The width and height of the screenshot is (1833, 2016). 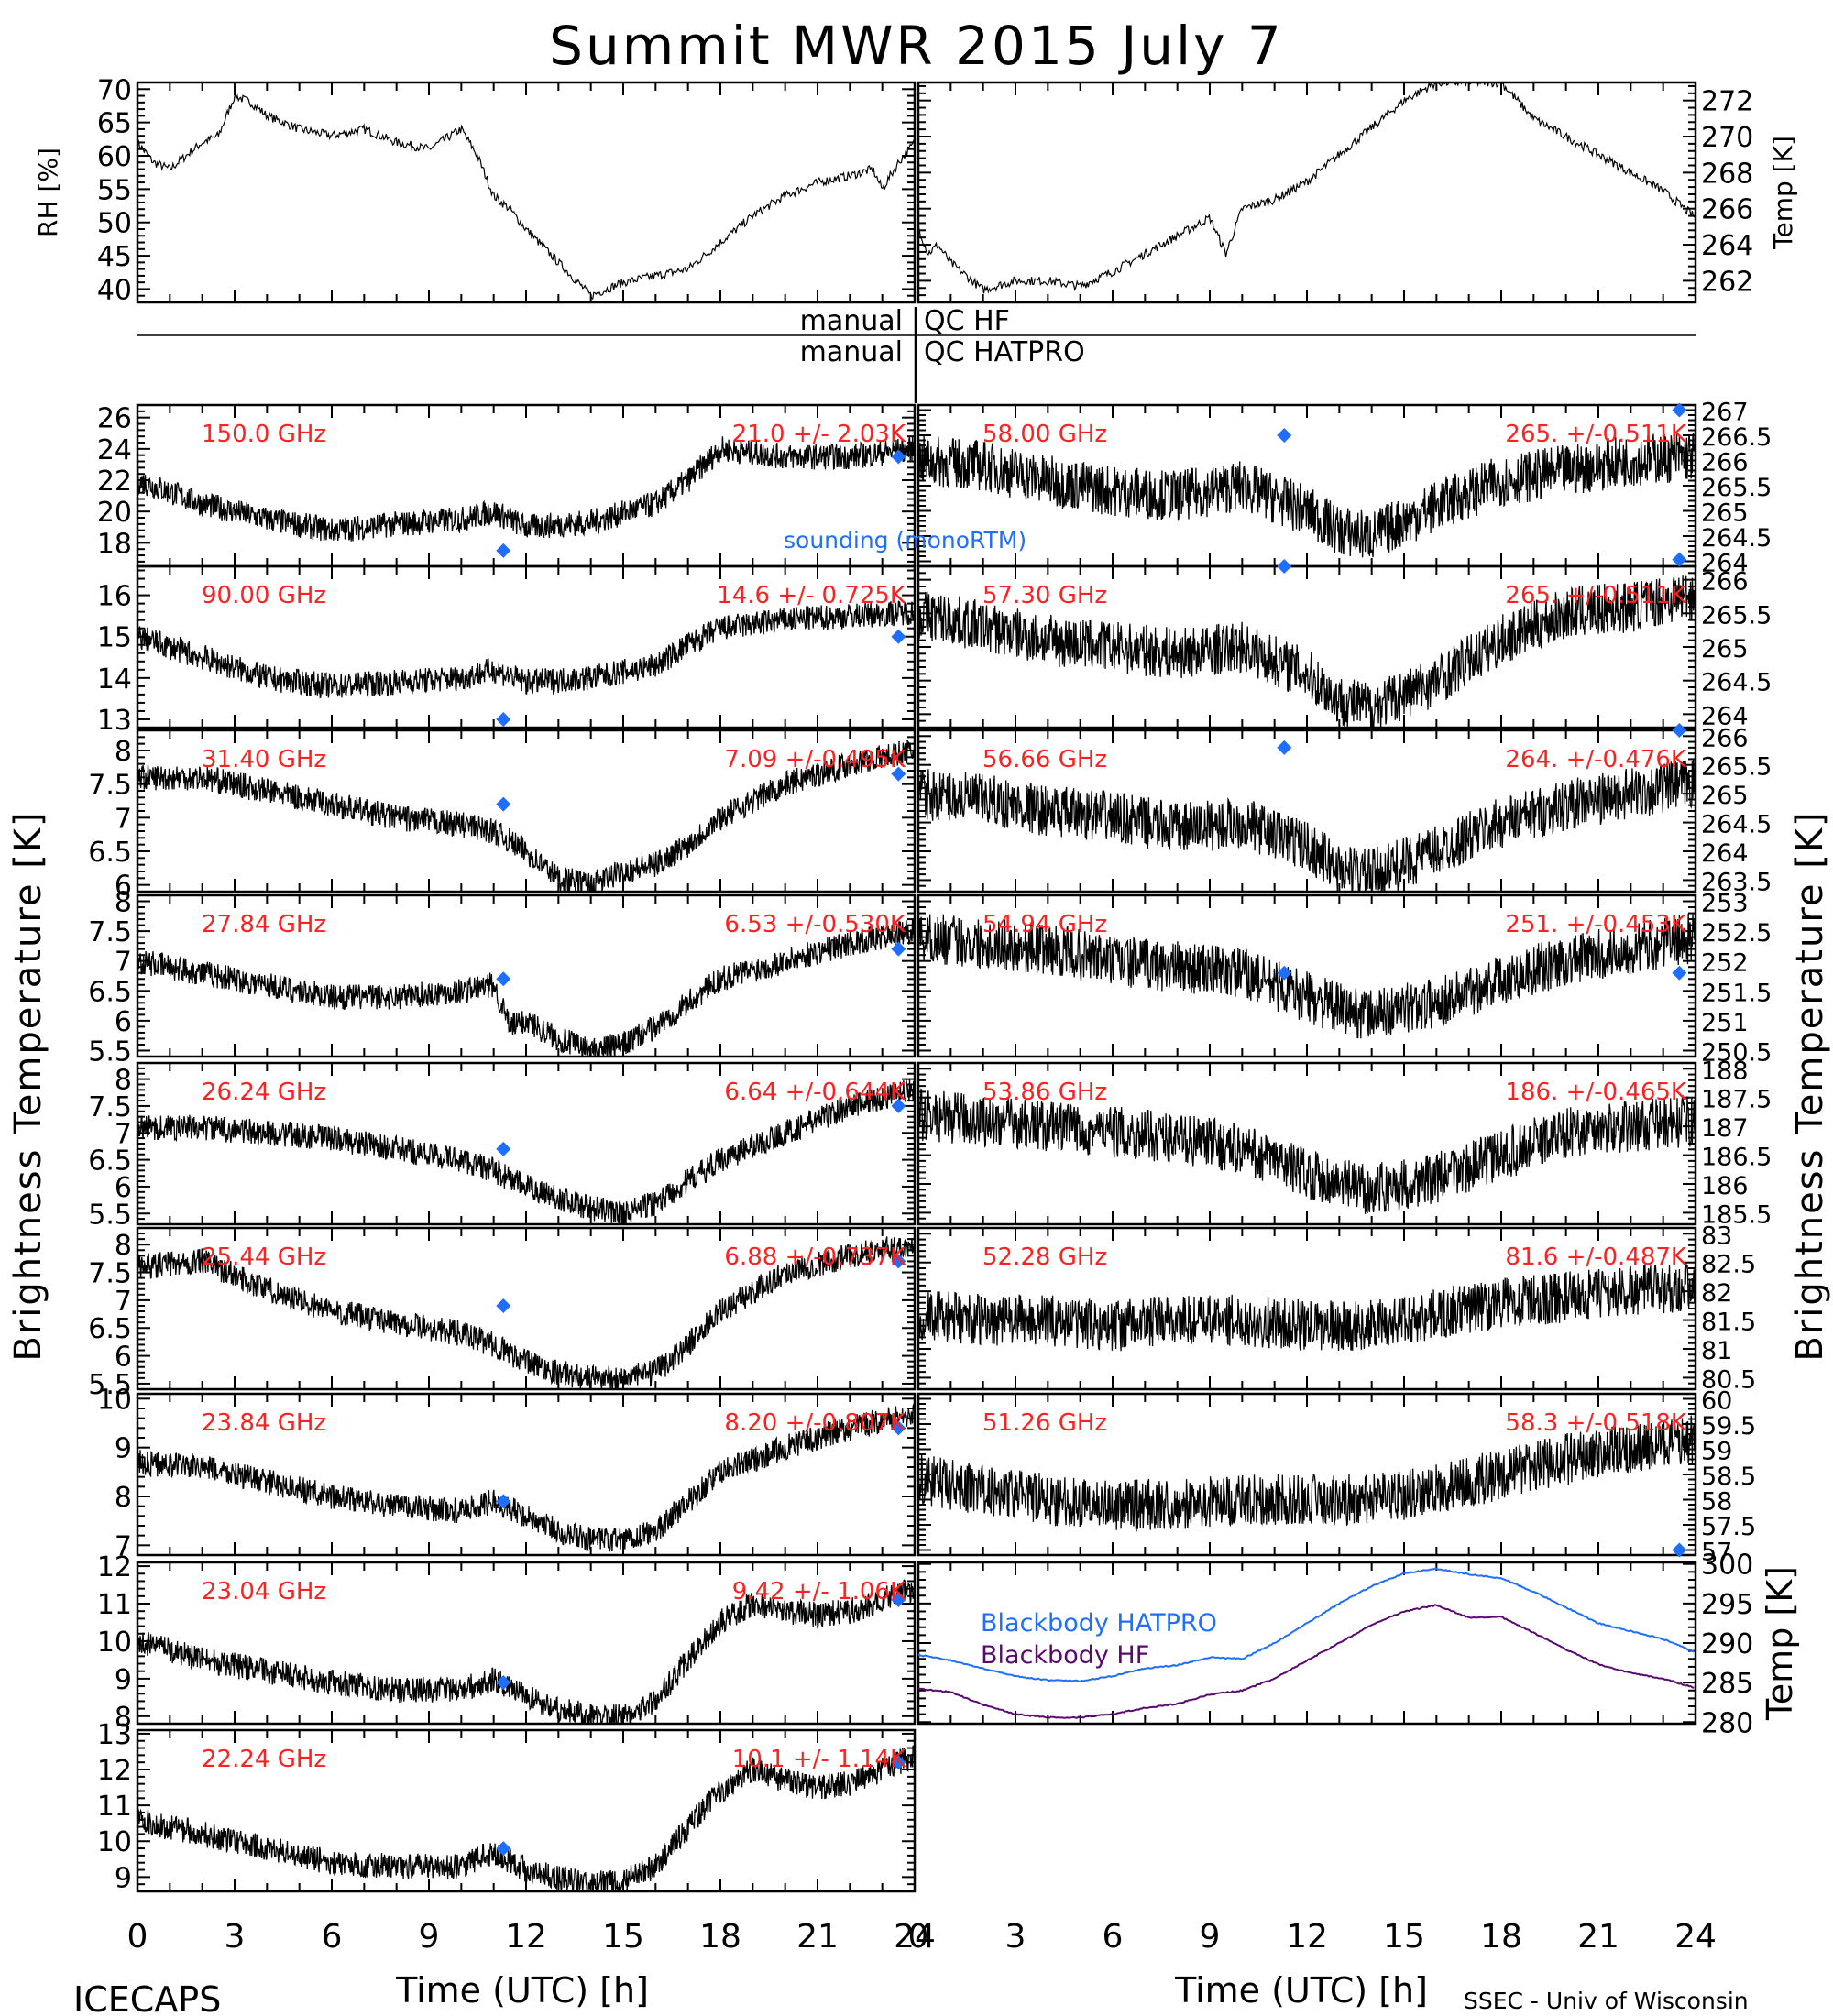 What do you see at coordinates (110, 786) in the screenshot?
I see `y-tick-label: 7.5` at bounding box center [110, 786].